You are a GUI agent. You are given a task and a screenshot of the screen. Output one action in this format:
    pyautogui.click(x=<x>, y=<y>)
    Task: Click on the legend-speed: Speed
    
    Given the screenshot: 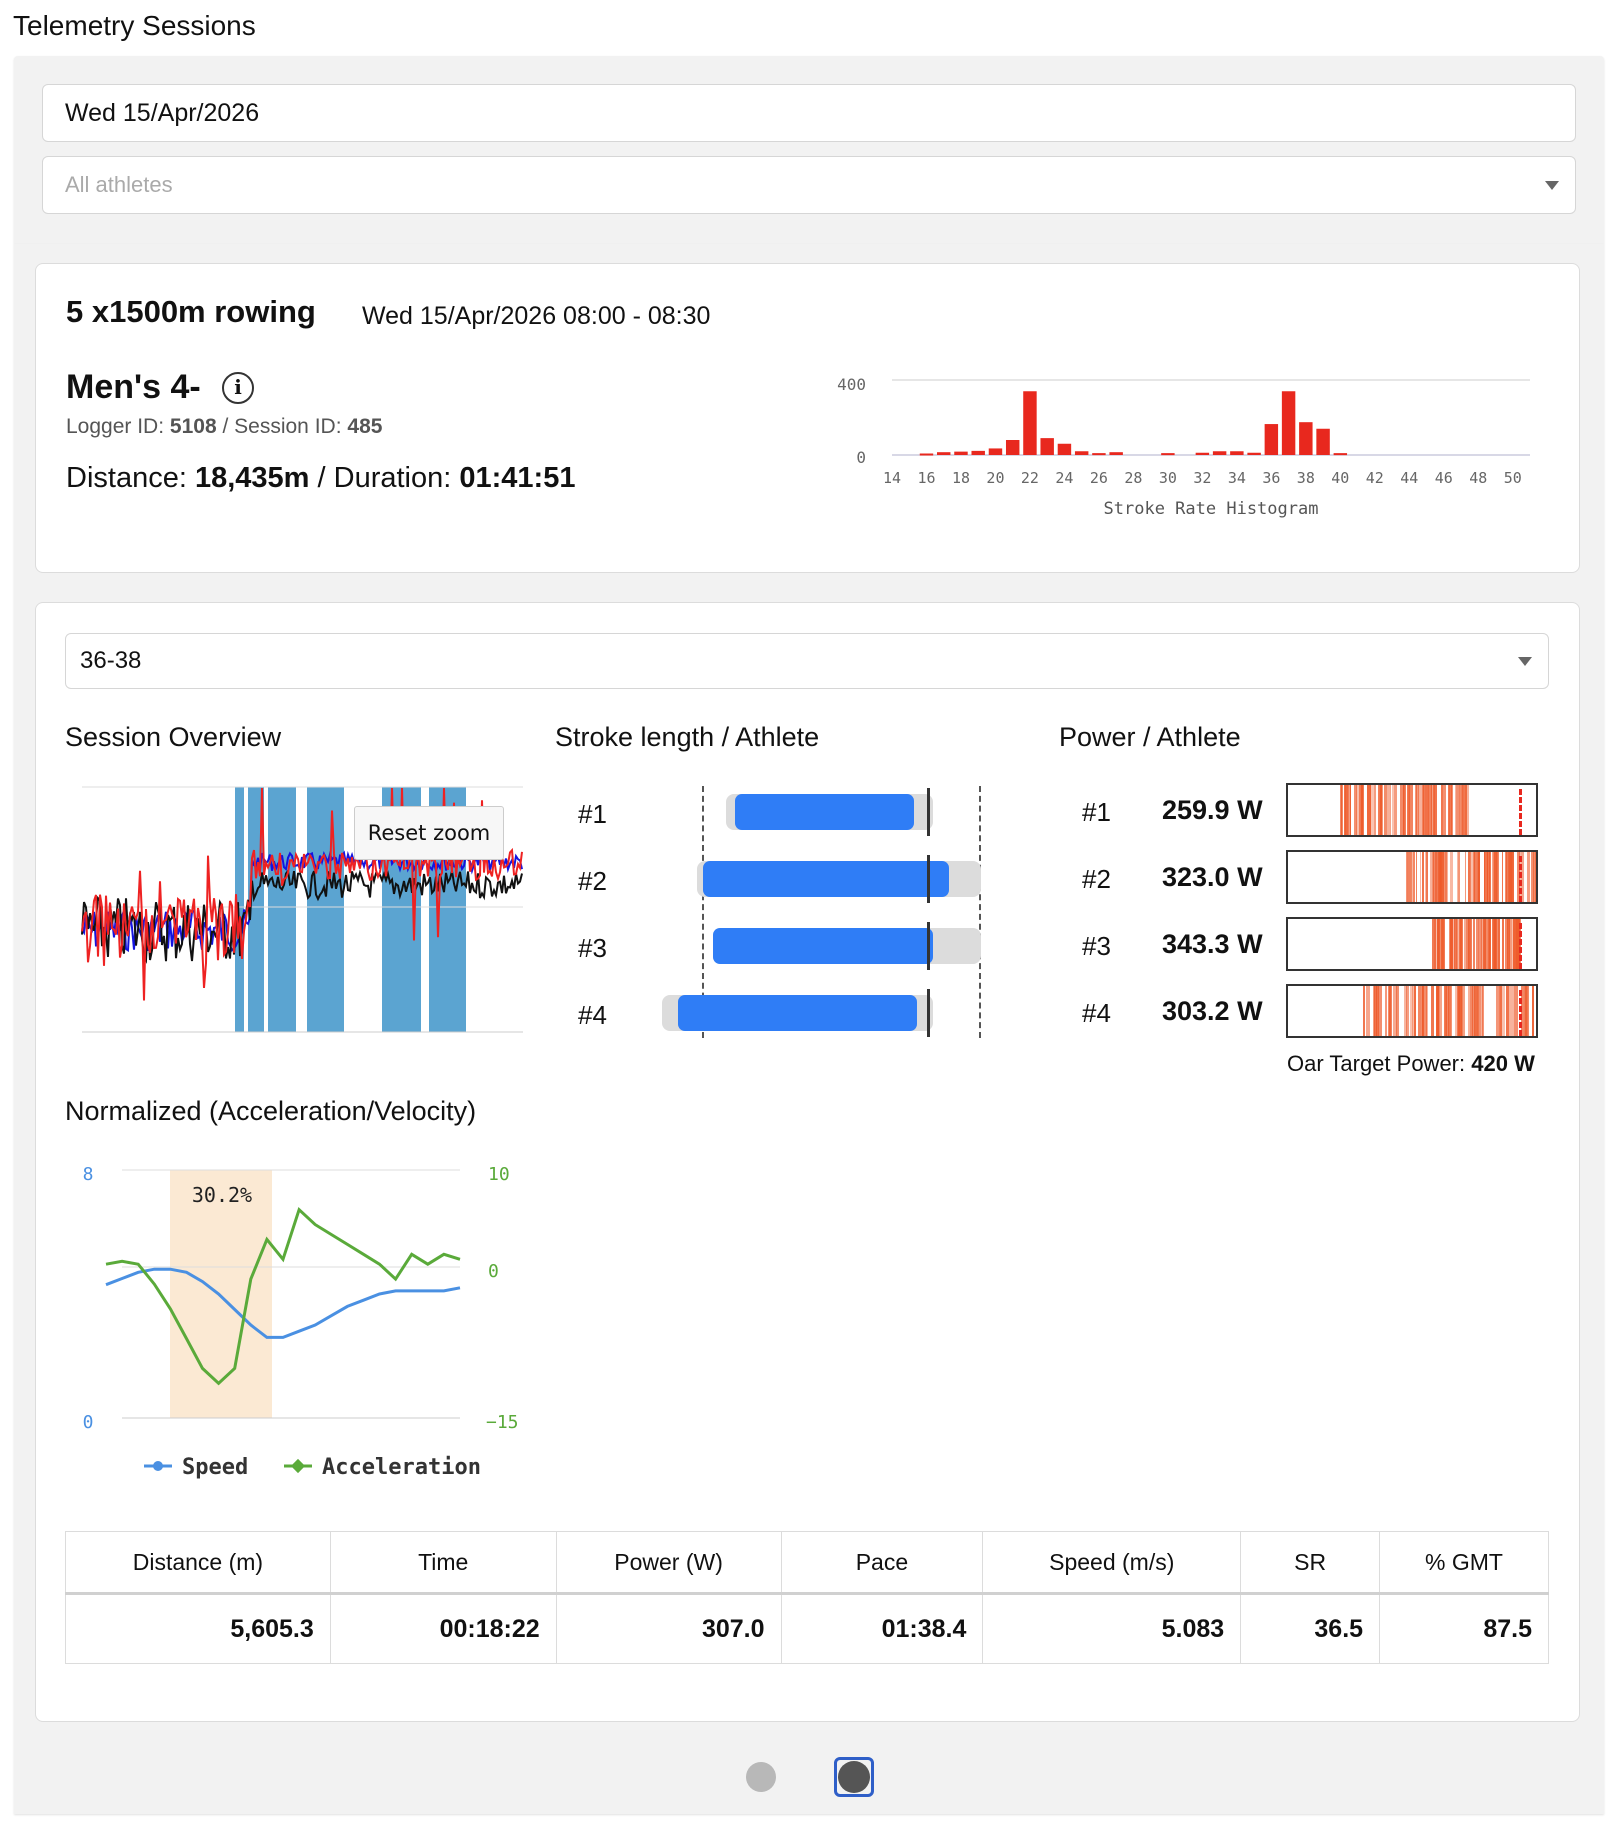 What is the action you would take?
    pyautogui.click(x=196, y=1467)
    